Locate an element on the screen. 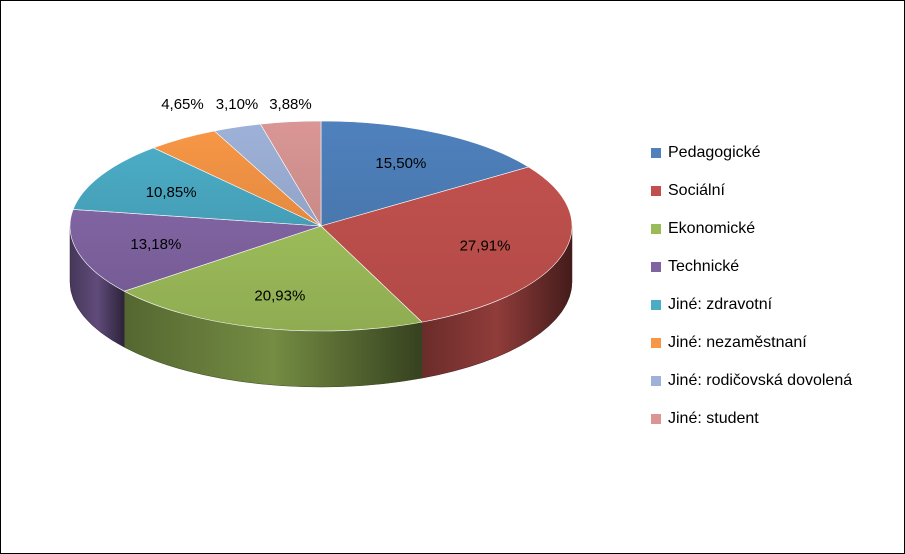 This screenshot has width=905, height=554. legend-item-nezamestnani: Jiné: nezaměstnaní is located at coordinates (776, 343).